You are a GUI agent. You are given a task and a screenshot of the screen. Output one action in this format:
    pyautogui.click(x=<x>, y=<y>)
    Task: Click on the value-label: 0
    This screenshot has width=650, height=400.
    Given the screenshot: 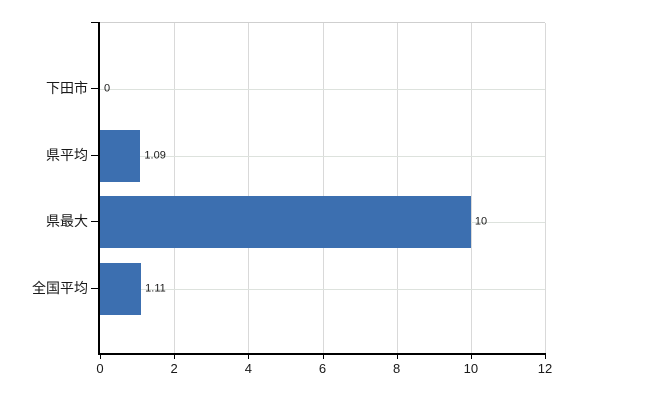 What is the action you would take?
    pyautogui.click(x=107, y=88)
    